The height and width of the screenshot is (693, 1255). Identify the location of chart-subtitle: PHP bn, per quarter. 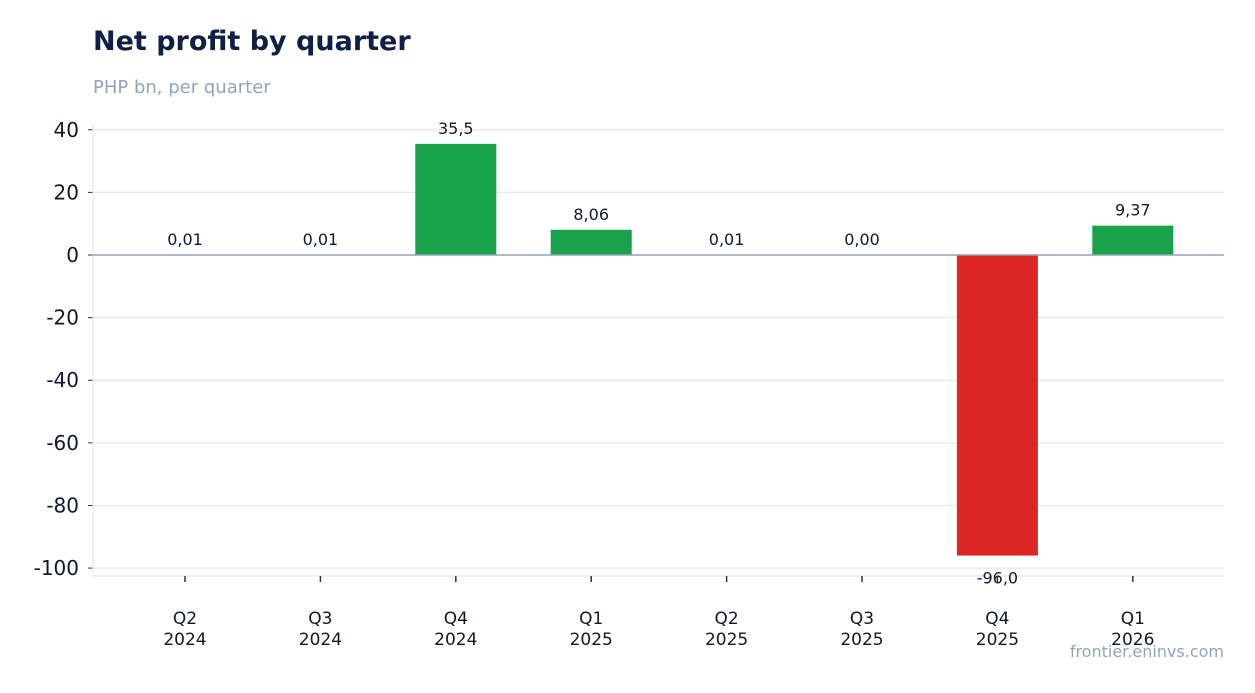
(182, 87).